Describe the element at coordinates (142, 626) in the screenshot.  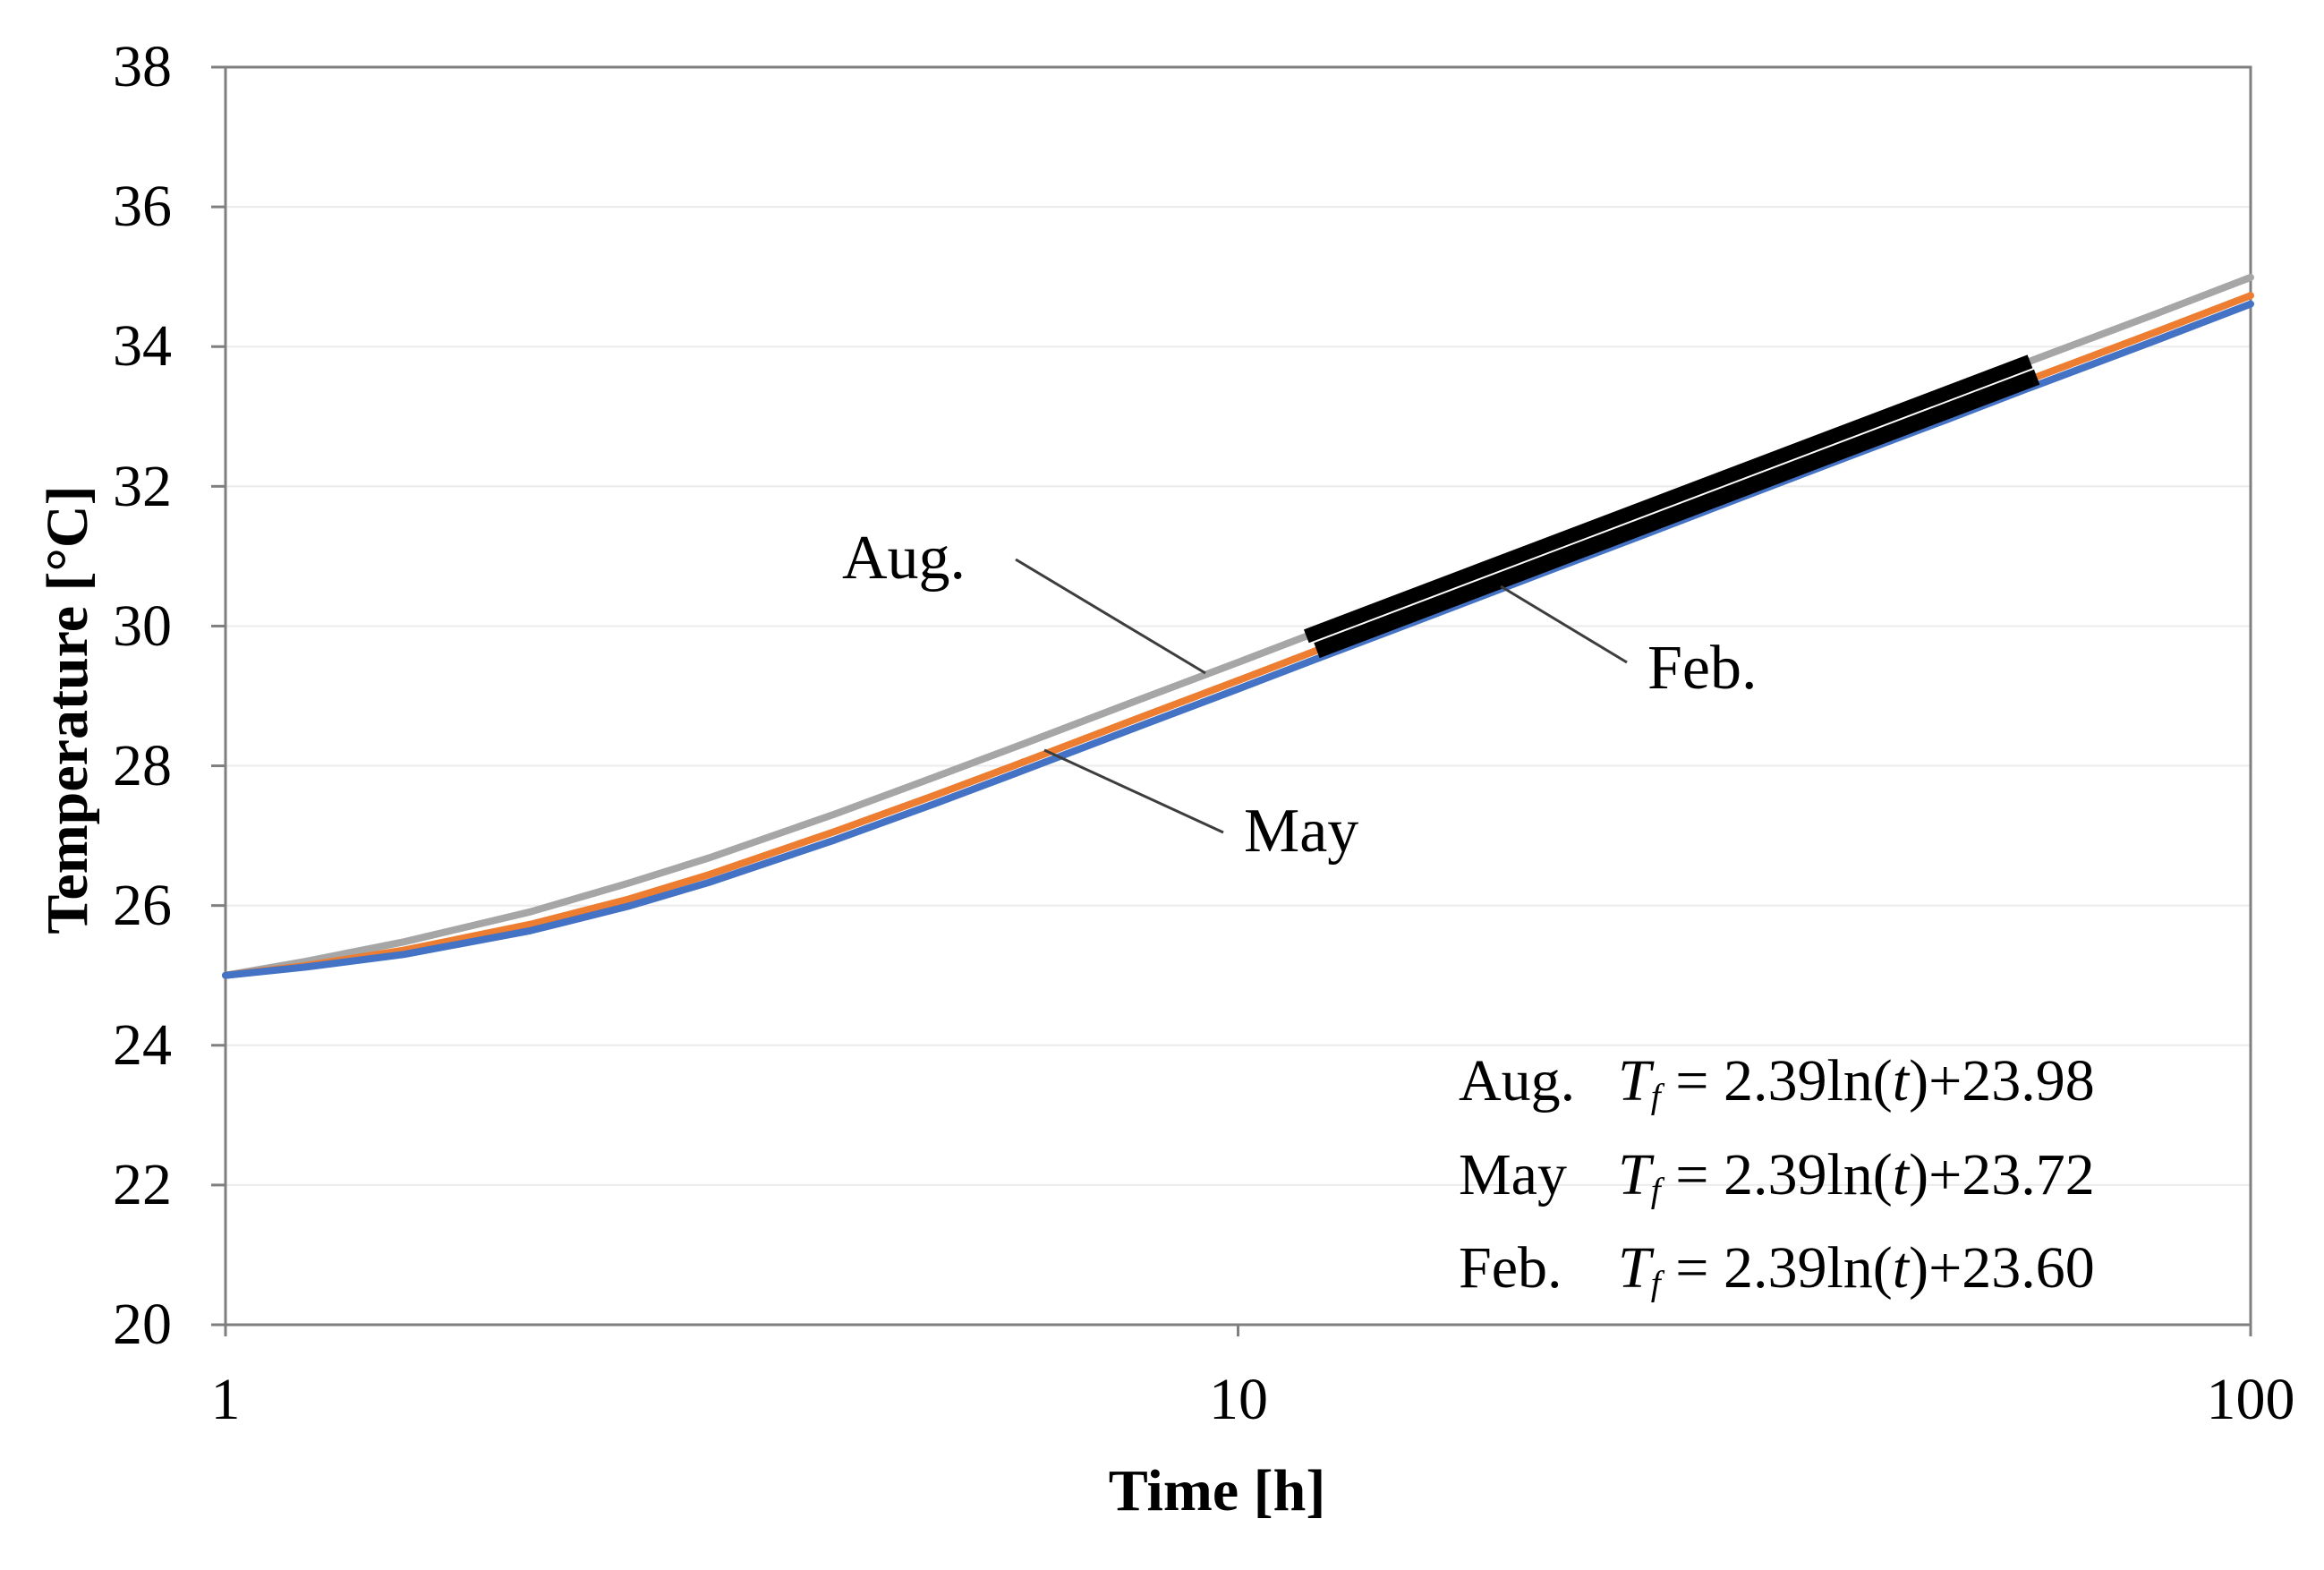
I see `y-tick-label: 30` at that location.